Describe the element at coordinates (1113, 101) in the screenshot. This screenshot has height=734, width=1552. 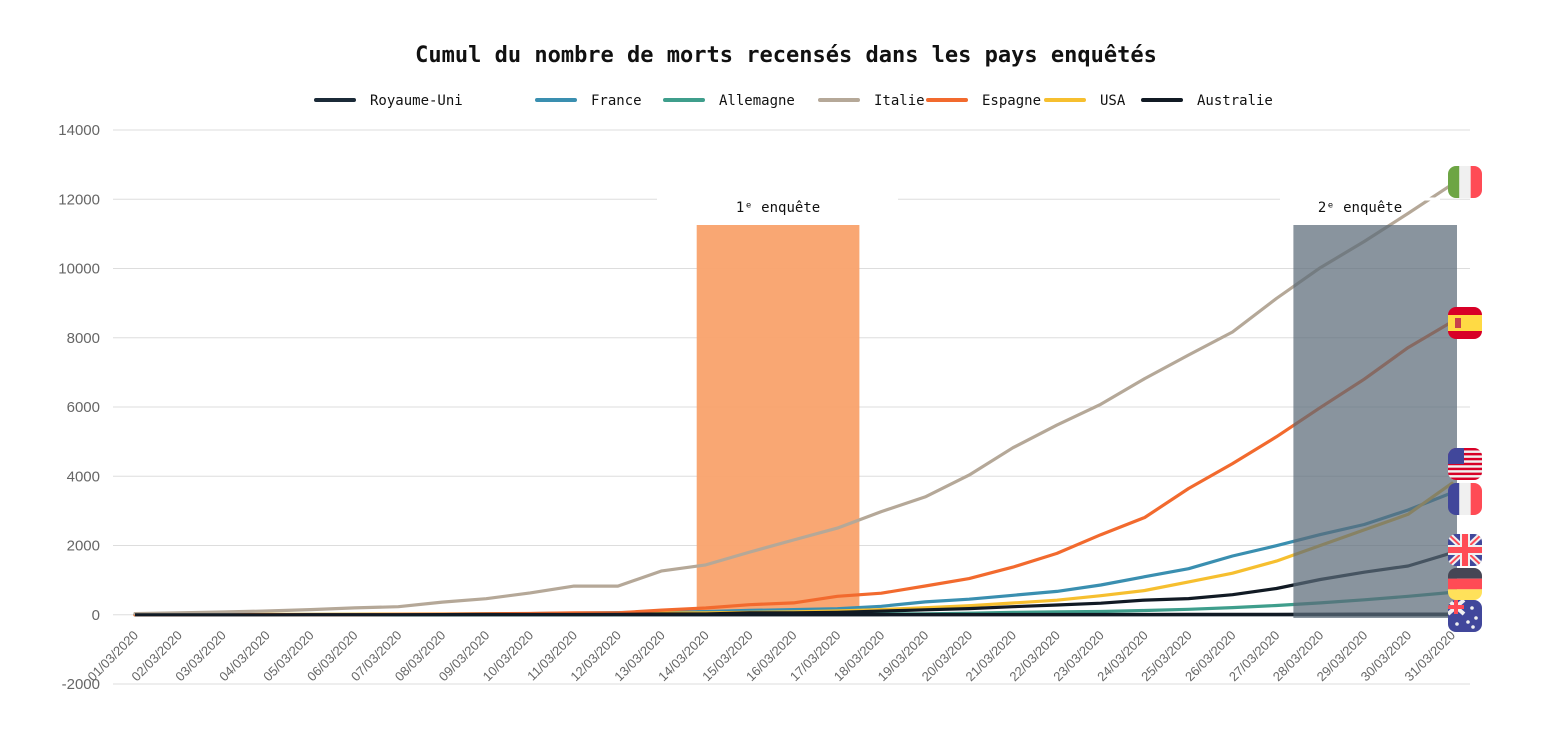
I see `legend-label: USA` at that location.